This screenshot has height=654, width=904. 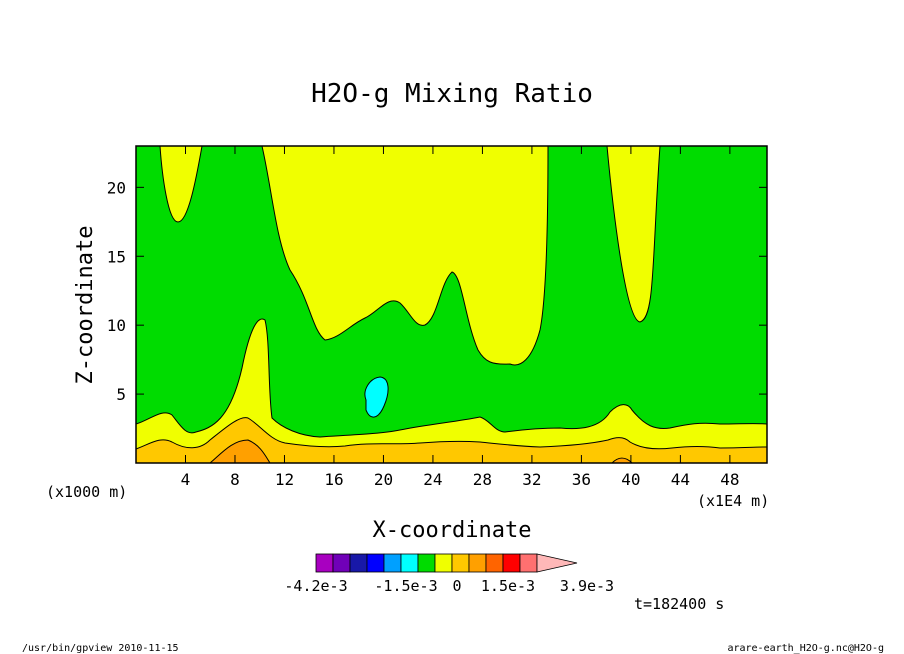 I want to click on x-tick-label: 44, so click(x=680, y=479).